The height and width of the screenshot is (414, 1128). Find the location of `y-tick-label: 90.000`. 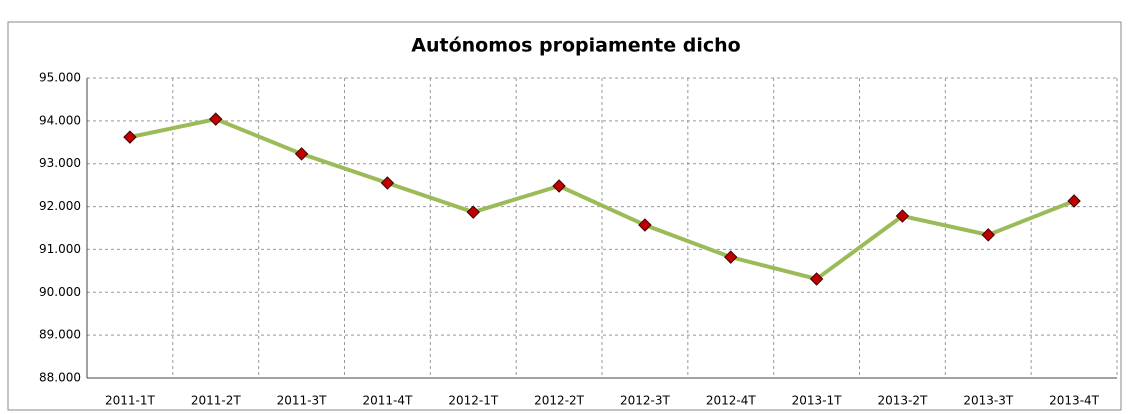

y-tick-label: 90.000 is located at coordinates (60, 292).